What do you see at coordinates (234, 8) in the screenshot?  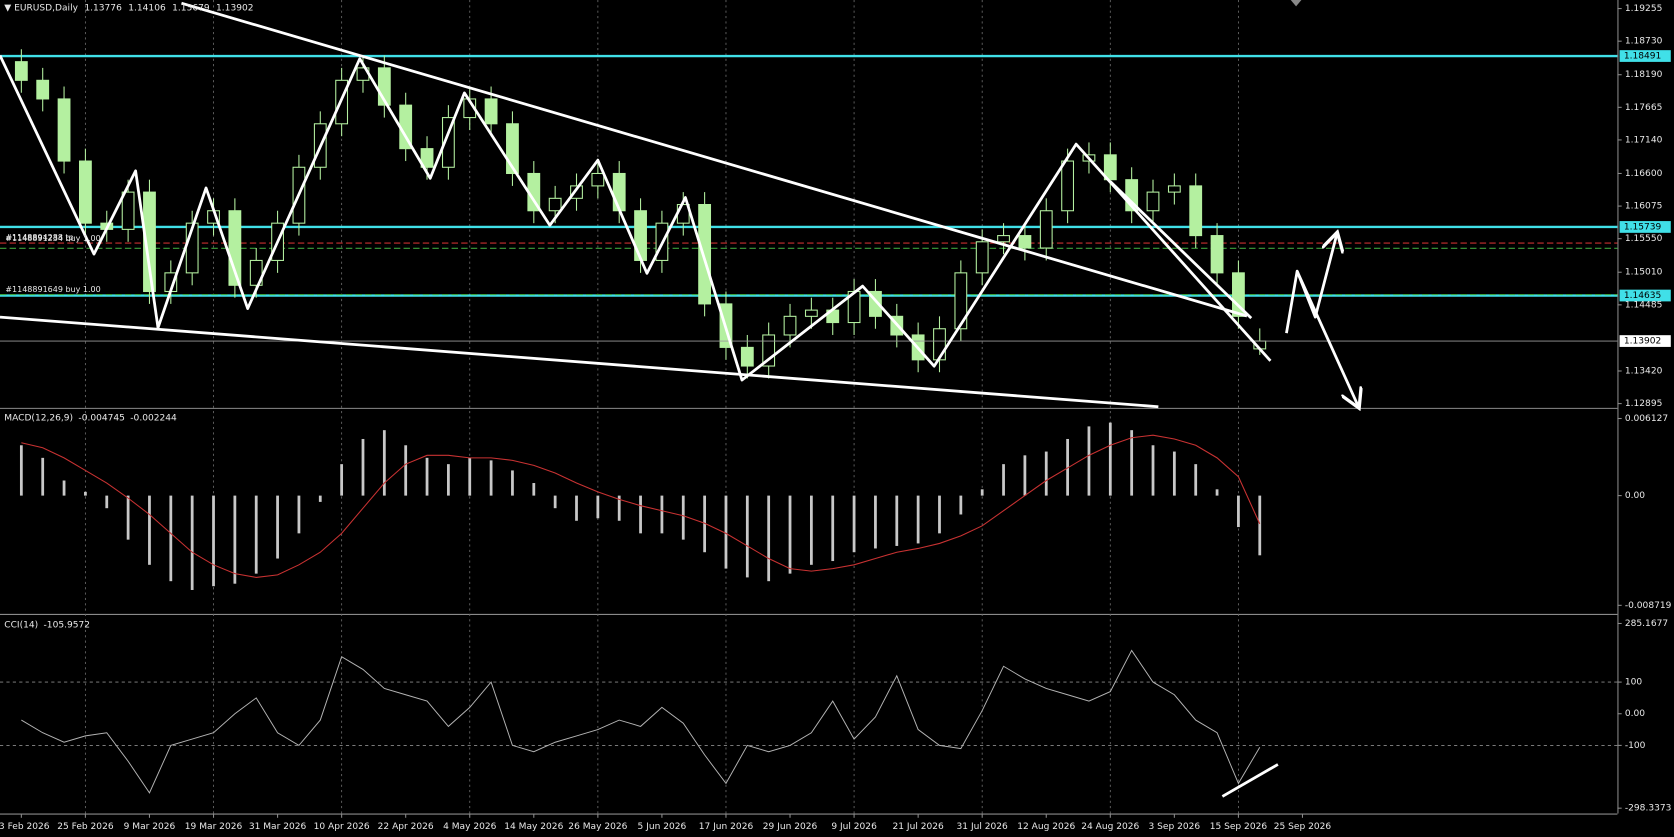 I see `ohlc-value: 1.13902` at bounding box center [234, 8].